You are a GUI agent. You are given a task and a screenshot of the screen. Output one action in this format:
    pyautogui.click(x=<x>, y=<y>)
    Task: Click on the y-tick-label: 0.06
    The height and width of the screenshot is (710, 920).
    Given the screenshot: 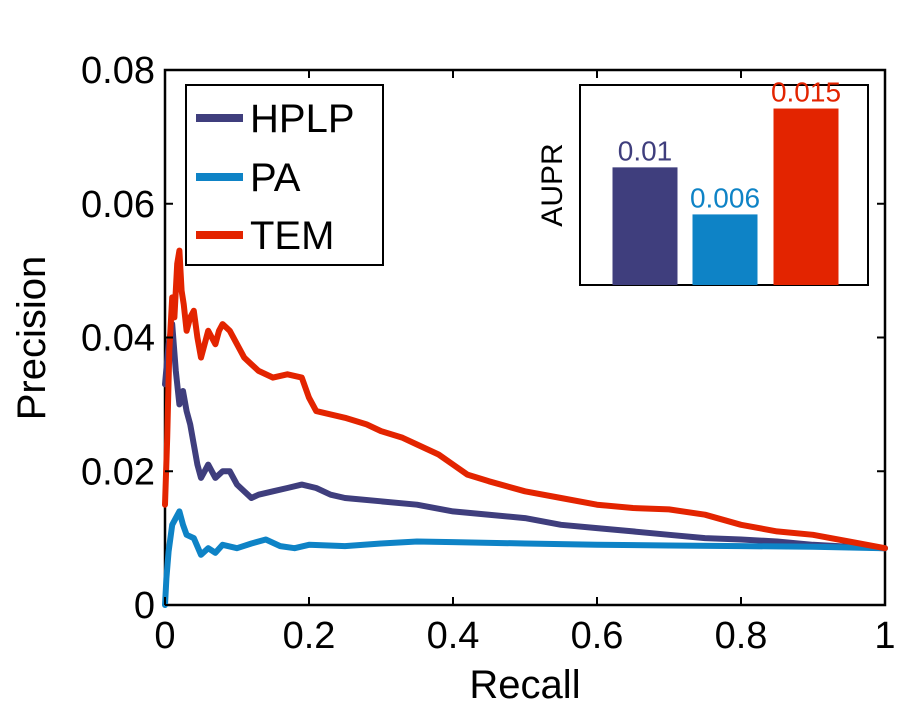 What is the action you would take?
    pyautogui.click(x=118, y=205)
    